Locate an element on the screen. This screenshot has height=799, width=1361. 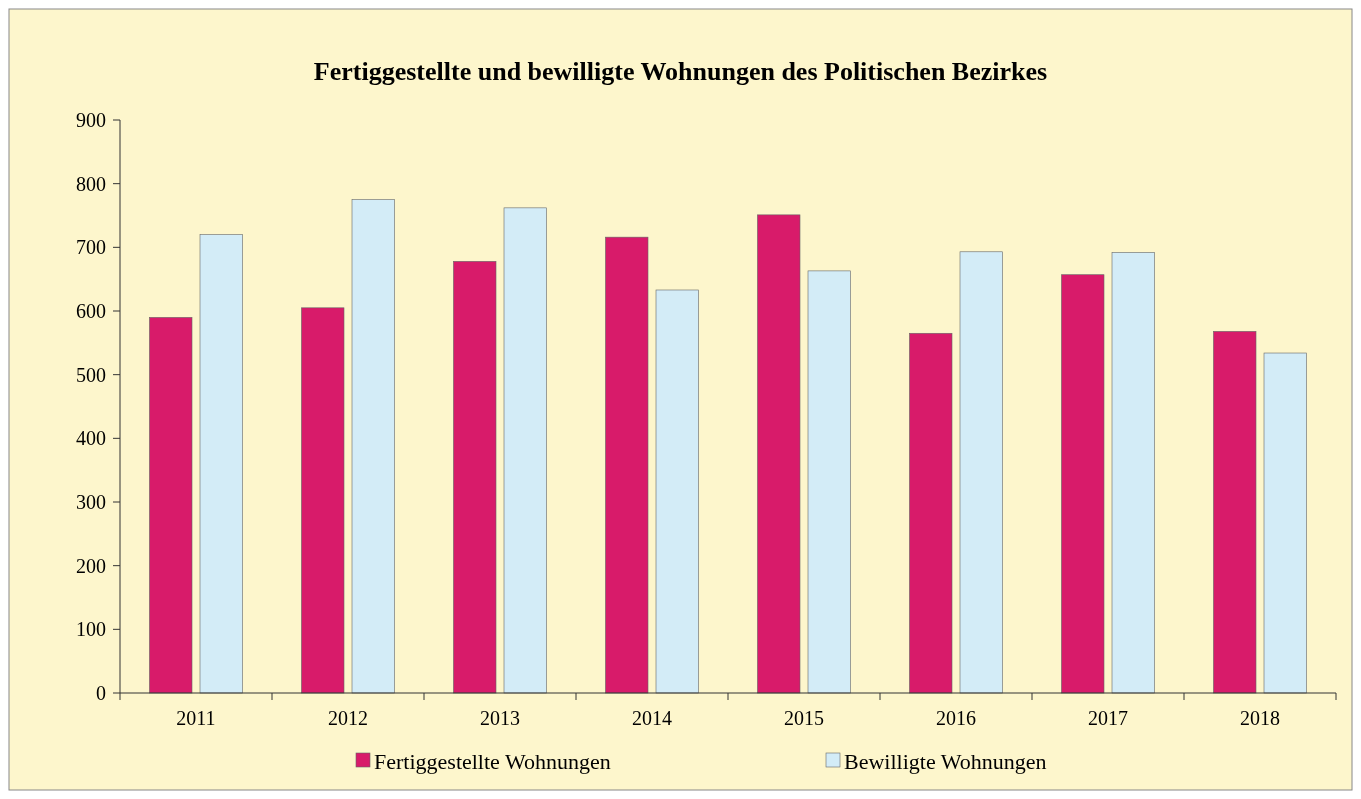
y-tick-label: 300 is located at coordinates (91, 502).